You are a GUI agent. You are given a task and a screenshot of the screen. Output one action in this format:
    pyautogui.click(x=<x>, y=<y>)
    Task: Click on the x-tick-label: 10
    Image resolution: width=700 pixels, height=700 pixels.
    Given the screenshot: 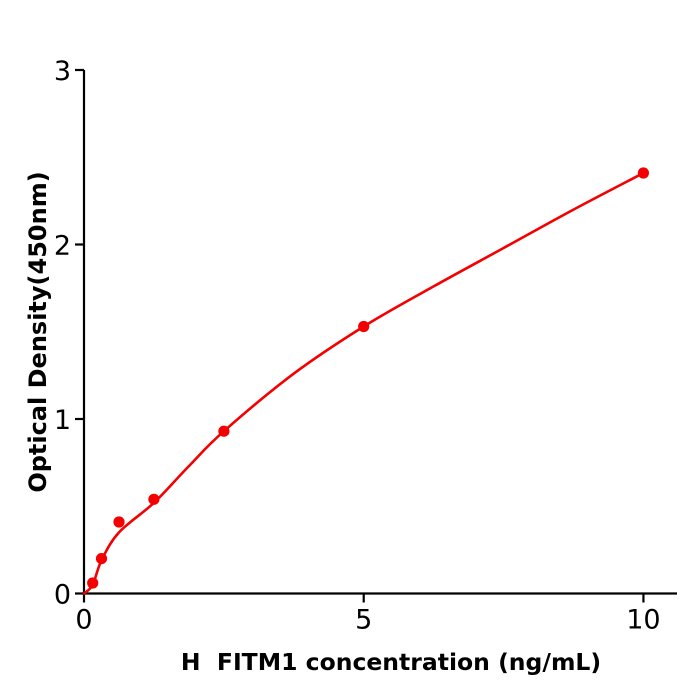 What is the action you would take?
    pyautogui.click(x=643, y=620)
    